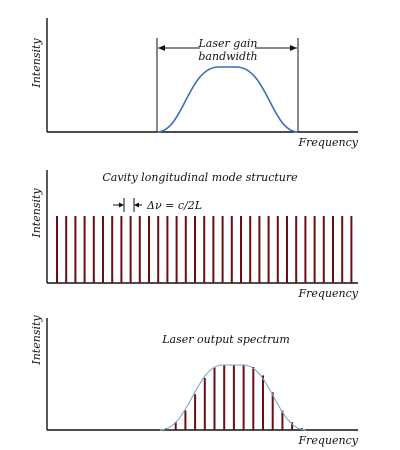 This screenshot has height=450, width=400. Describe the element at coordinates (204, 249) in the screenshot. I see `mode-lines` at that location.